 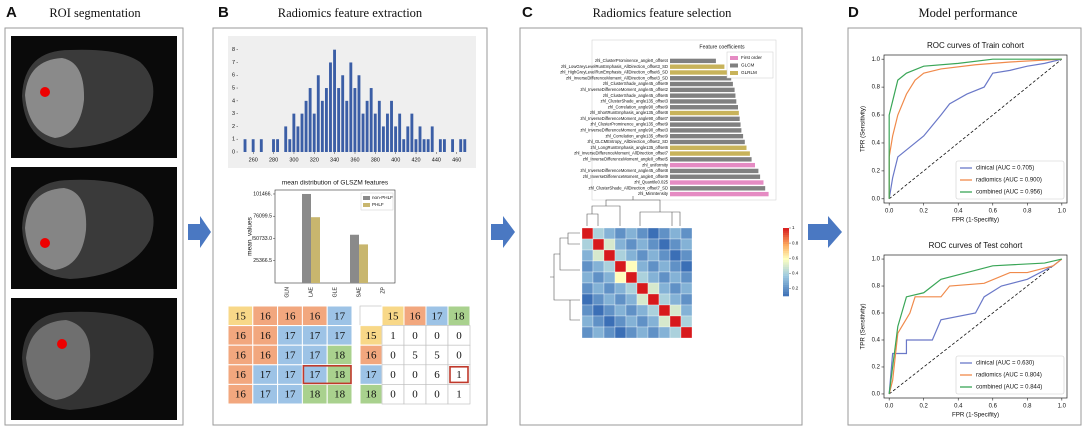 I want to click on y-tick-label: 3, so click(x=233, y=114).